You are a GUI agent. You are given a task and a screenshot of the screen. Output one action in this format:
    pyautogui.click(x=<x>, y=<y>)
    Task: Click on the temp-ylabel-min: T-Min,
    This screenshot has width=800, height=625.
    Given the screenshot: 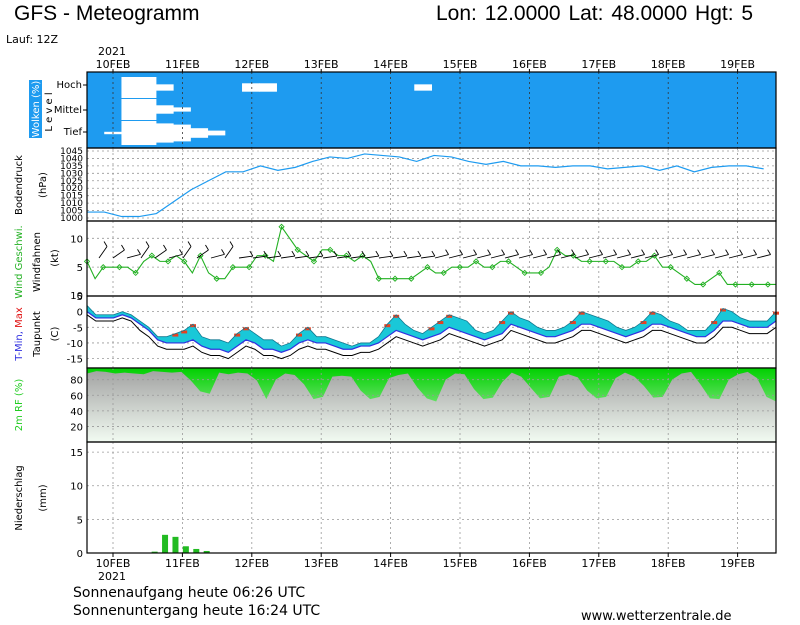 What is the action you would take?
    pyautogui.click(x=19, y=345)
    